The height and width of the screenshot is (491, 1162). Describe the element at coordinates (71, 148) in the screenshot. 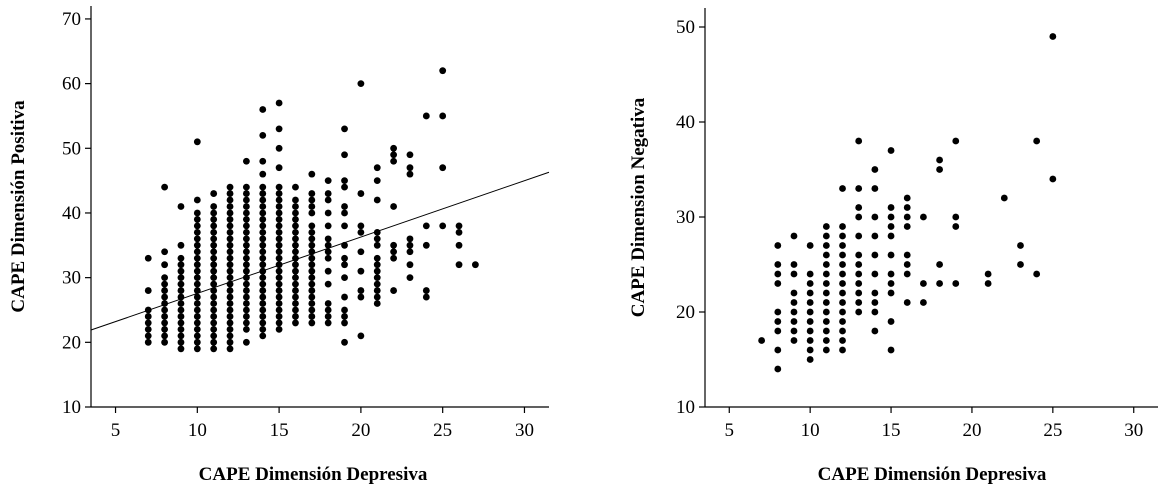

I see `y-tick-label: 50` at that location.